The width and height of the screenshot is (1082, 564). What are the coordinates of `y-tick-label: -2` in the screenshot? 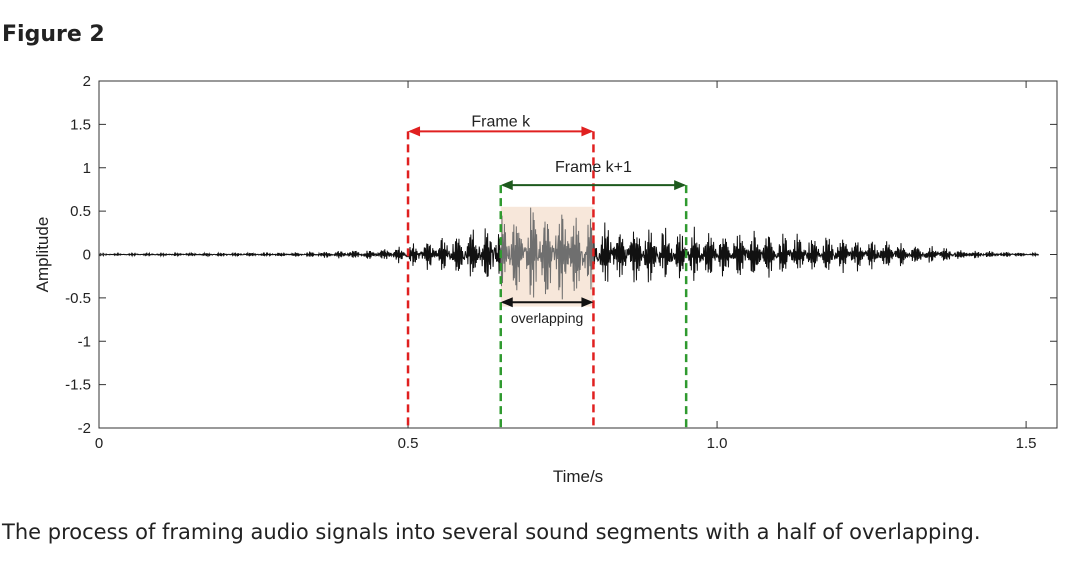 It's located at (84, 428).